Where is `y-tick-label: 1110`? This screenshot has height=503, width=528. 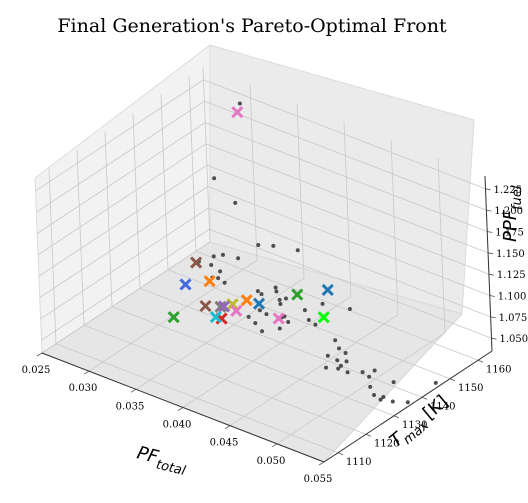 y-tick-label: 1110 is located at coordinates (358, 462).